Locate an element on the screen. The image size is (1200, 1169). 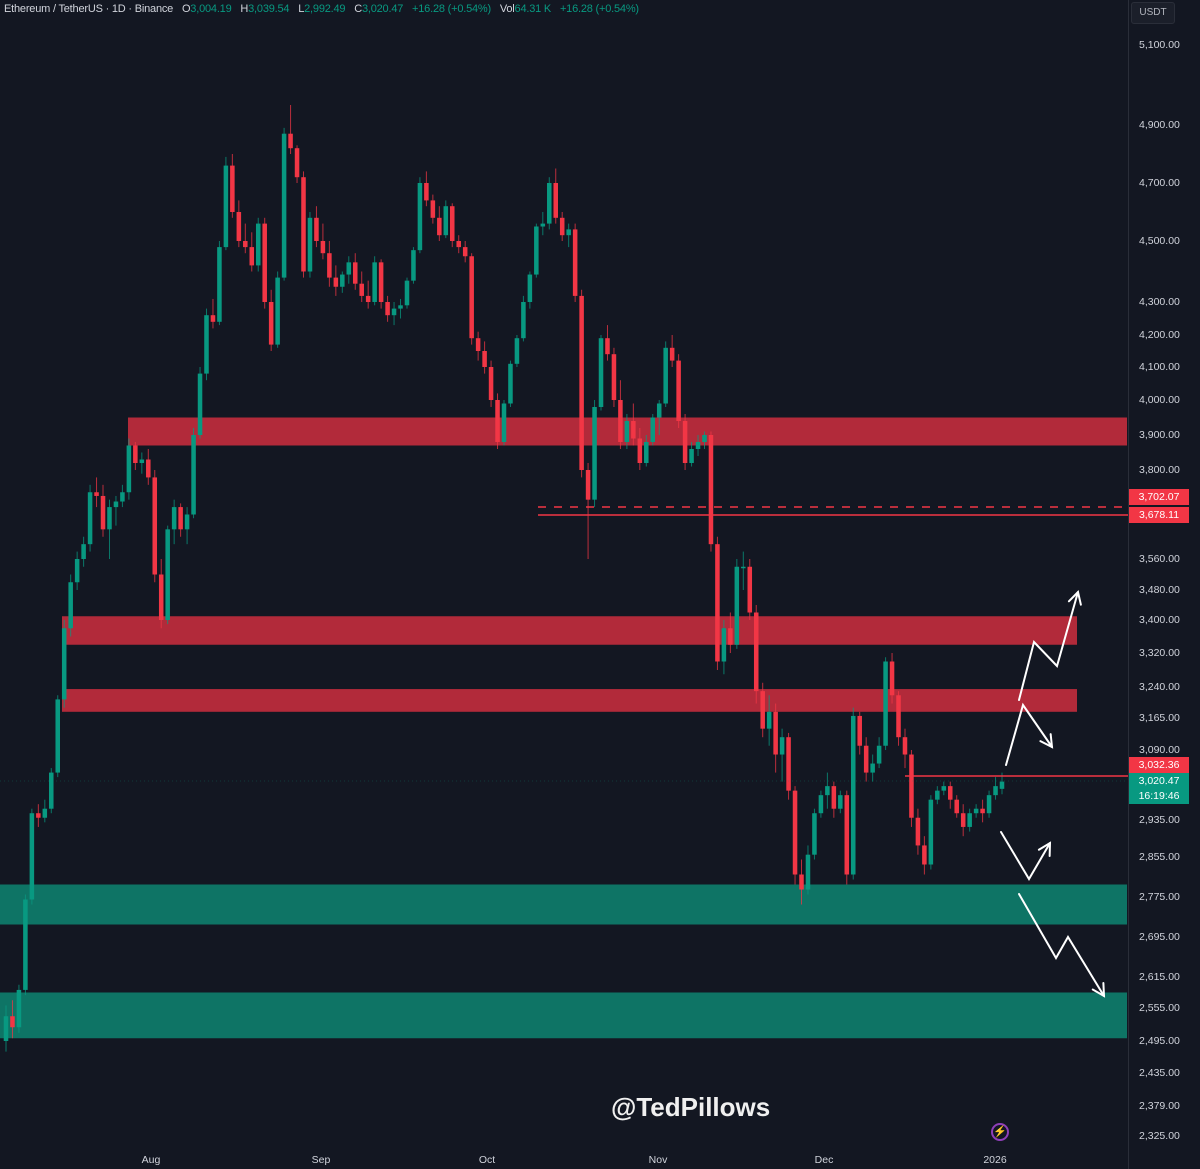
bearish-arrow-icon is located at coordinates (1061, 945).